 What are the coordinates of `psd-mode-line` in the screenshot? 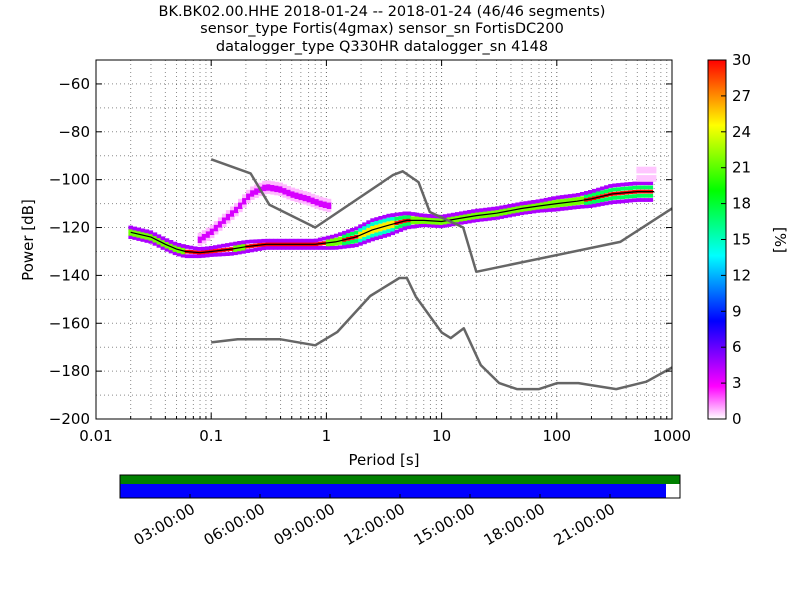 It's located at (392, 222).